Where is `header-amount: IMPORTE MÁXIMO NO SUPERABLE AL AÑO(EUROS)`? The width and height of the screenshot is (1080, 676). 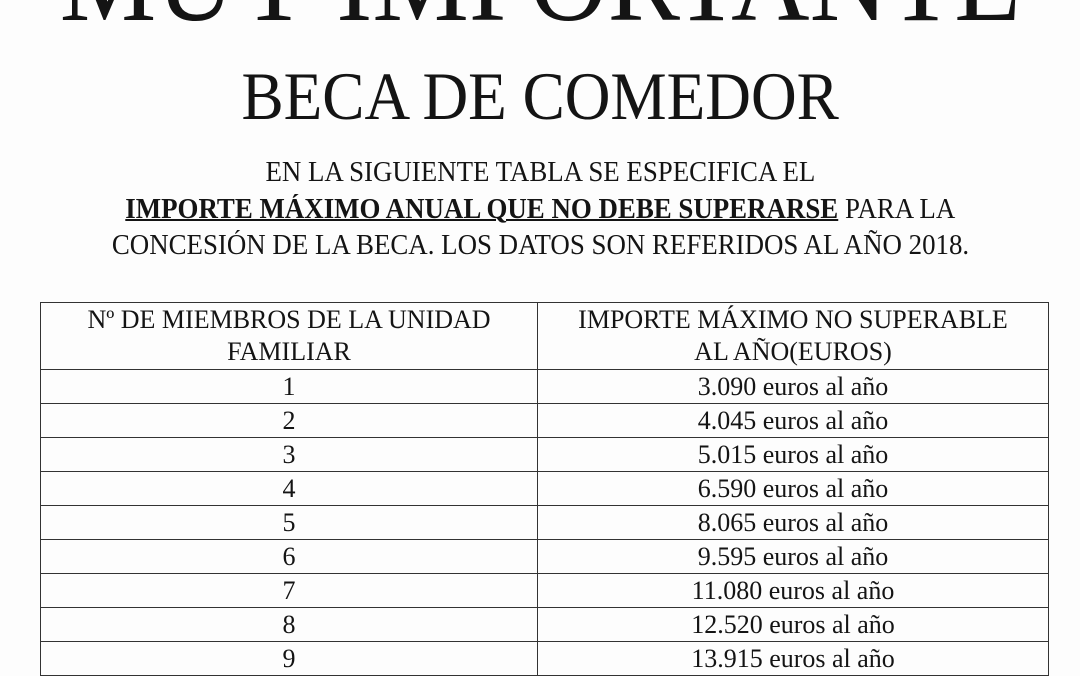 header-amount: IMPORTE MÁXIMO NO SUPERABLE AL AÑO(EUROS) is located at coordinates (793, 336).